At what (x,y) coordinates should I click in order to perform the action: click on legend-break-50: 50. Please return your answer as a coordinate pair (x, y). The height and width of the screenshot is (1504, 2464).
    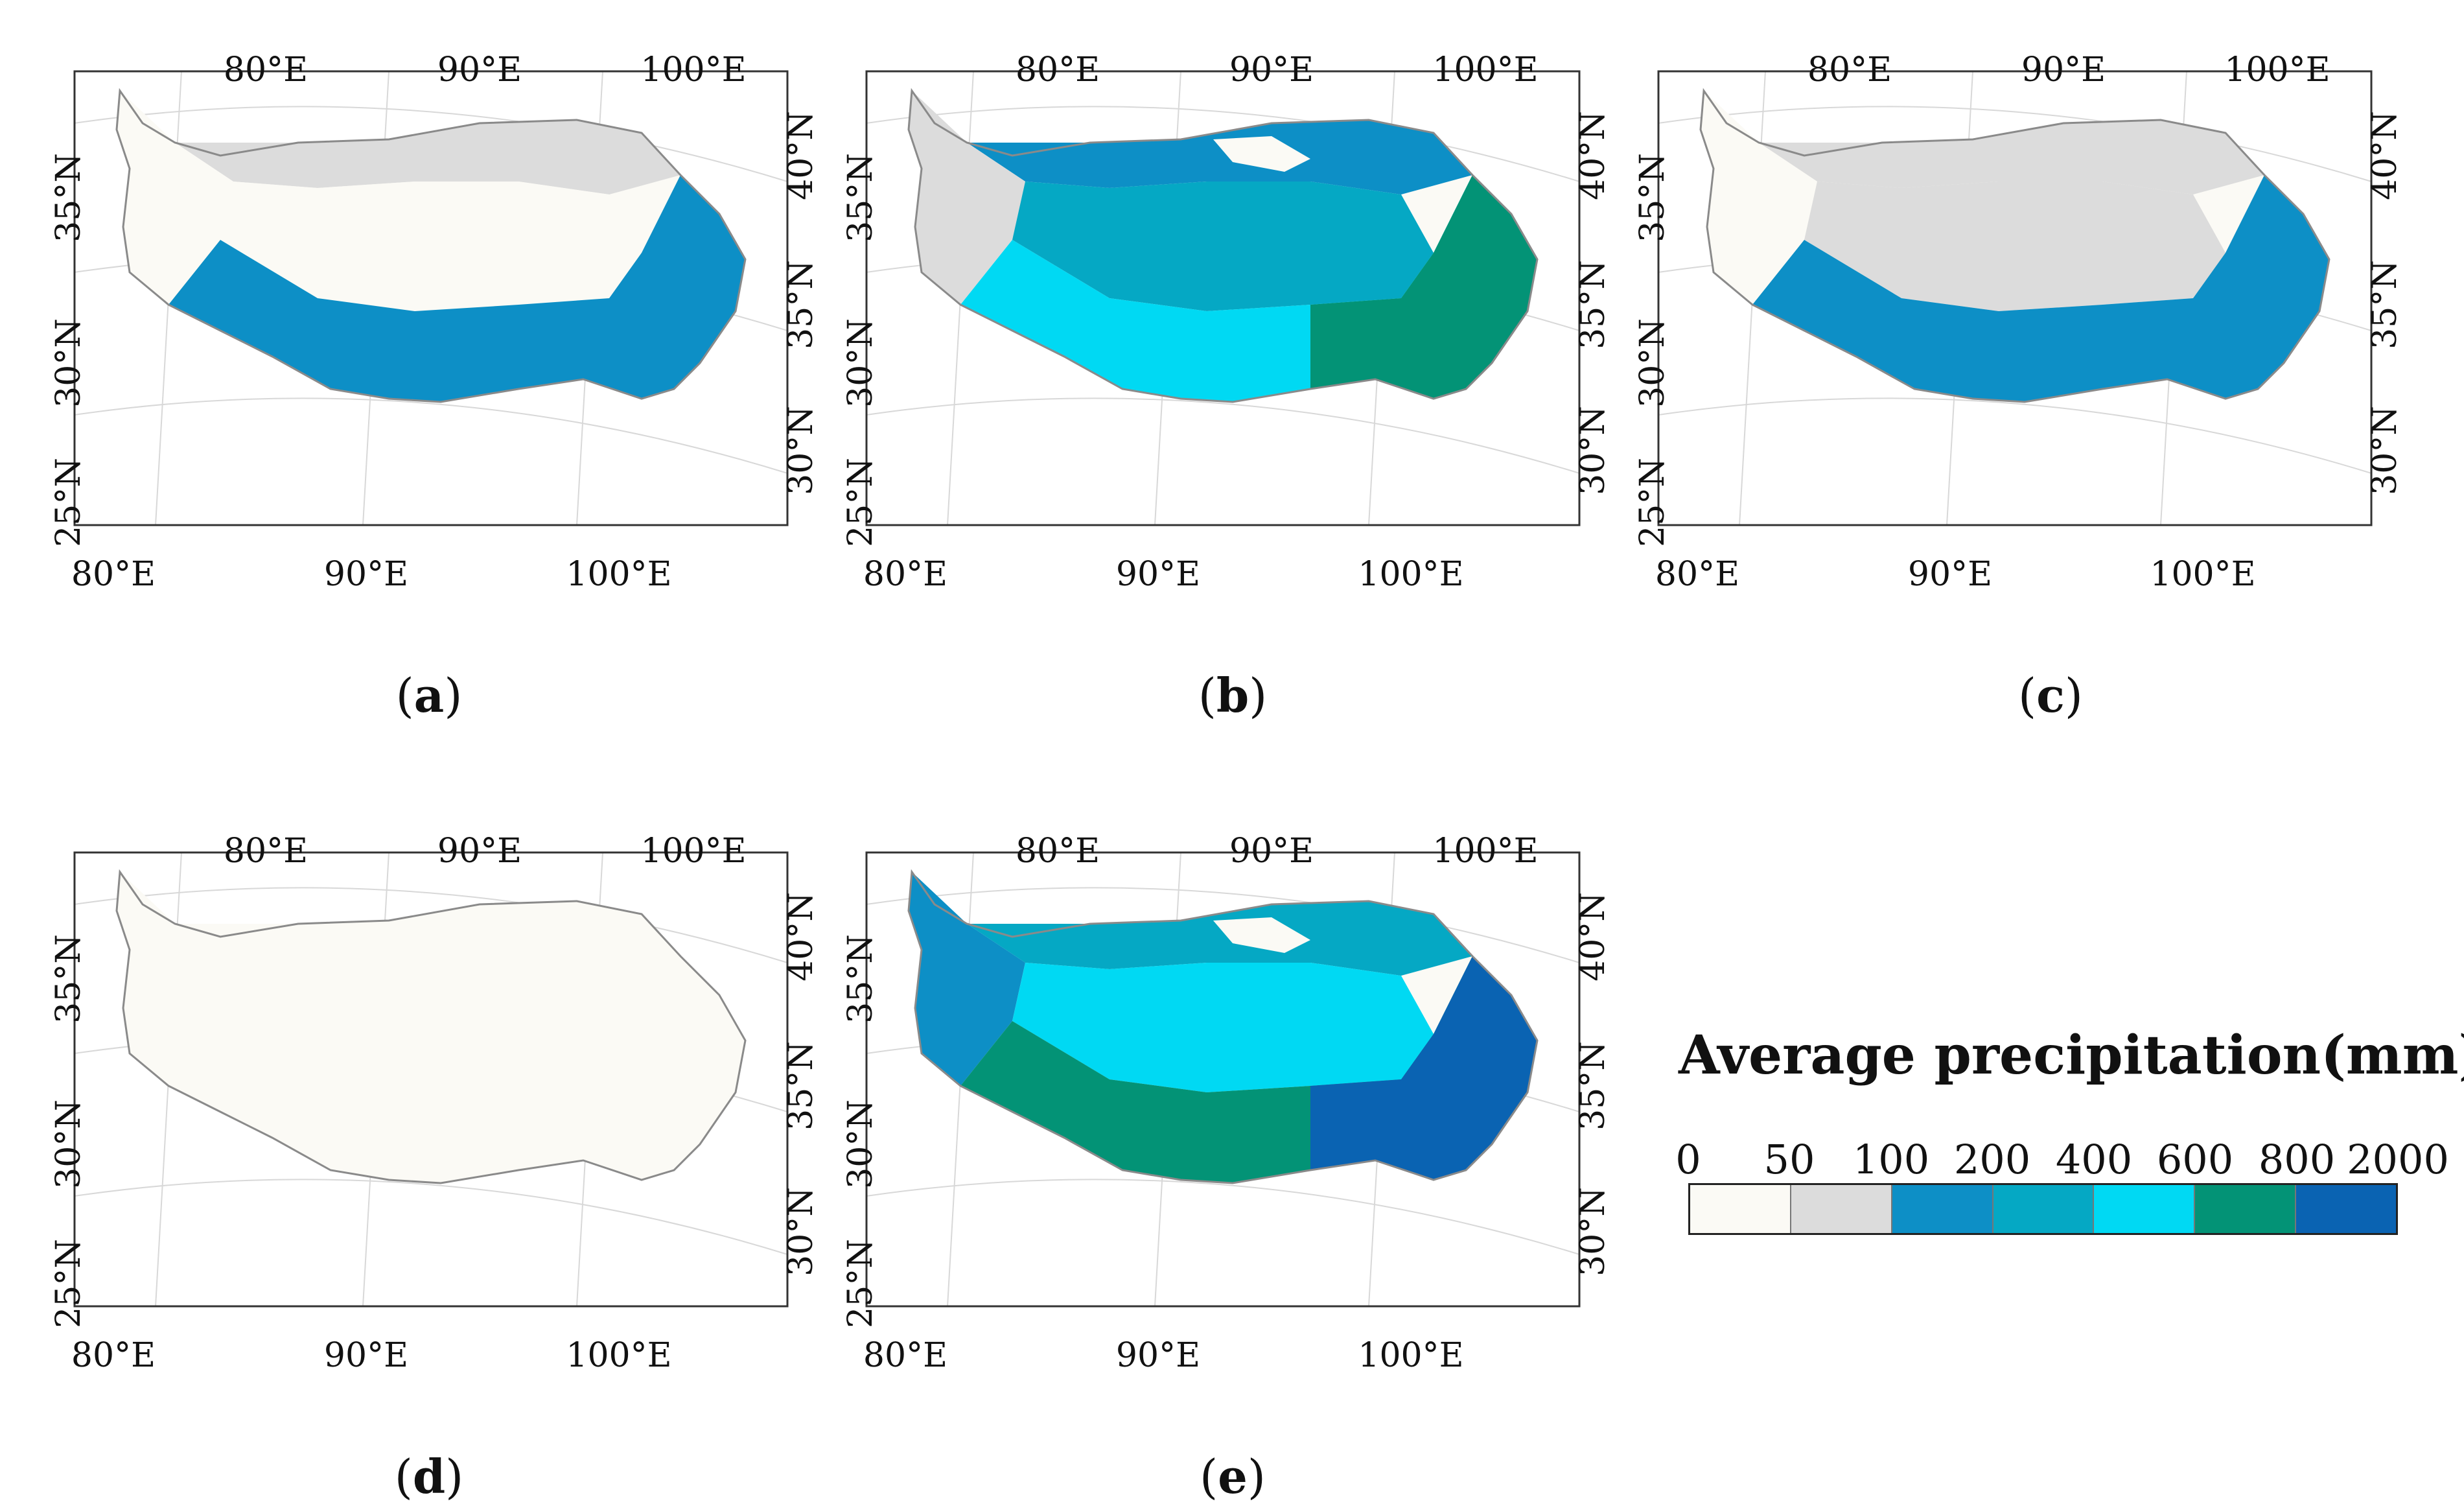
    Looking at the image, I should click on (1789, 1159).